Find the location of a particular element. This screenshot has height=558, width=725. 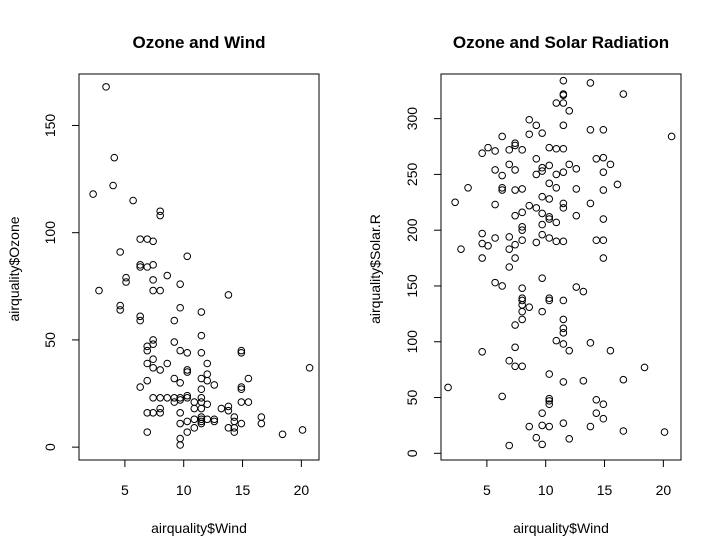

y-tick-label: 0 is located at coordinates (412, 453).